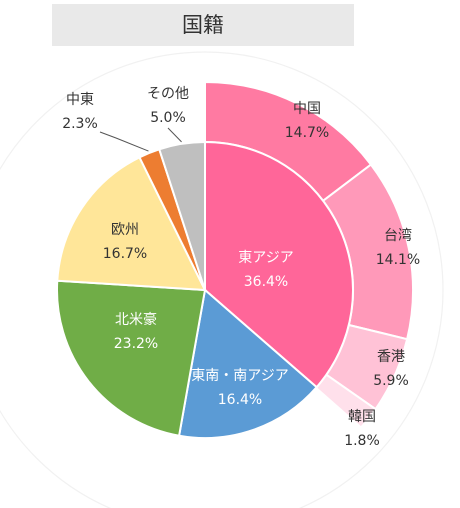 The width and height of the screenshot is (460, 508). What do you see at coordinates (391, 357) in the screenshot?
I see `outer-label-name-2: 香港` at bounding box center [391, 357].